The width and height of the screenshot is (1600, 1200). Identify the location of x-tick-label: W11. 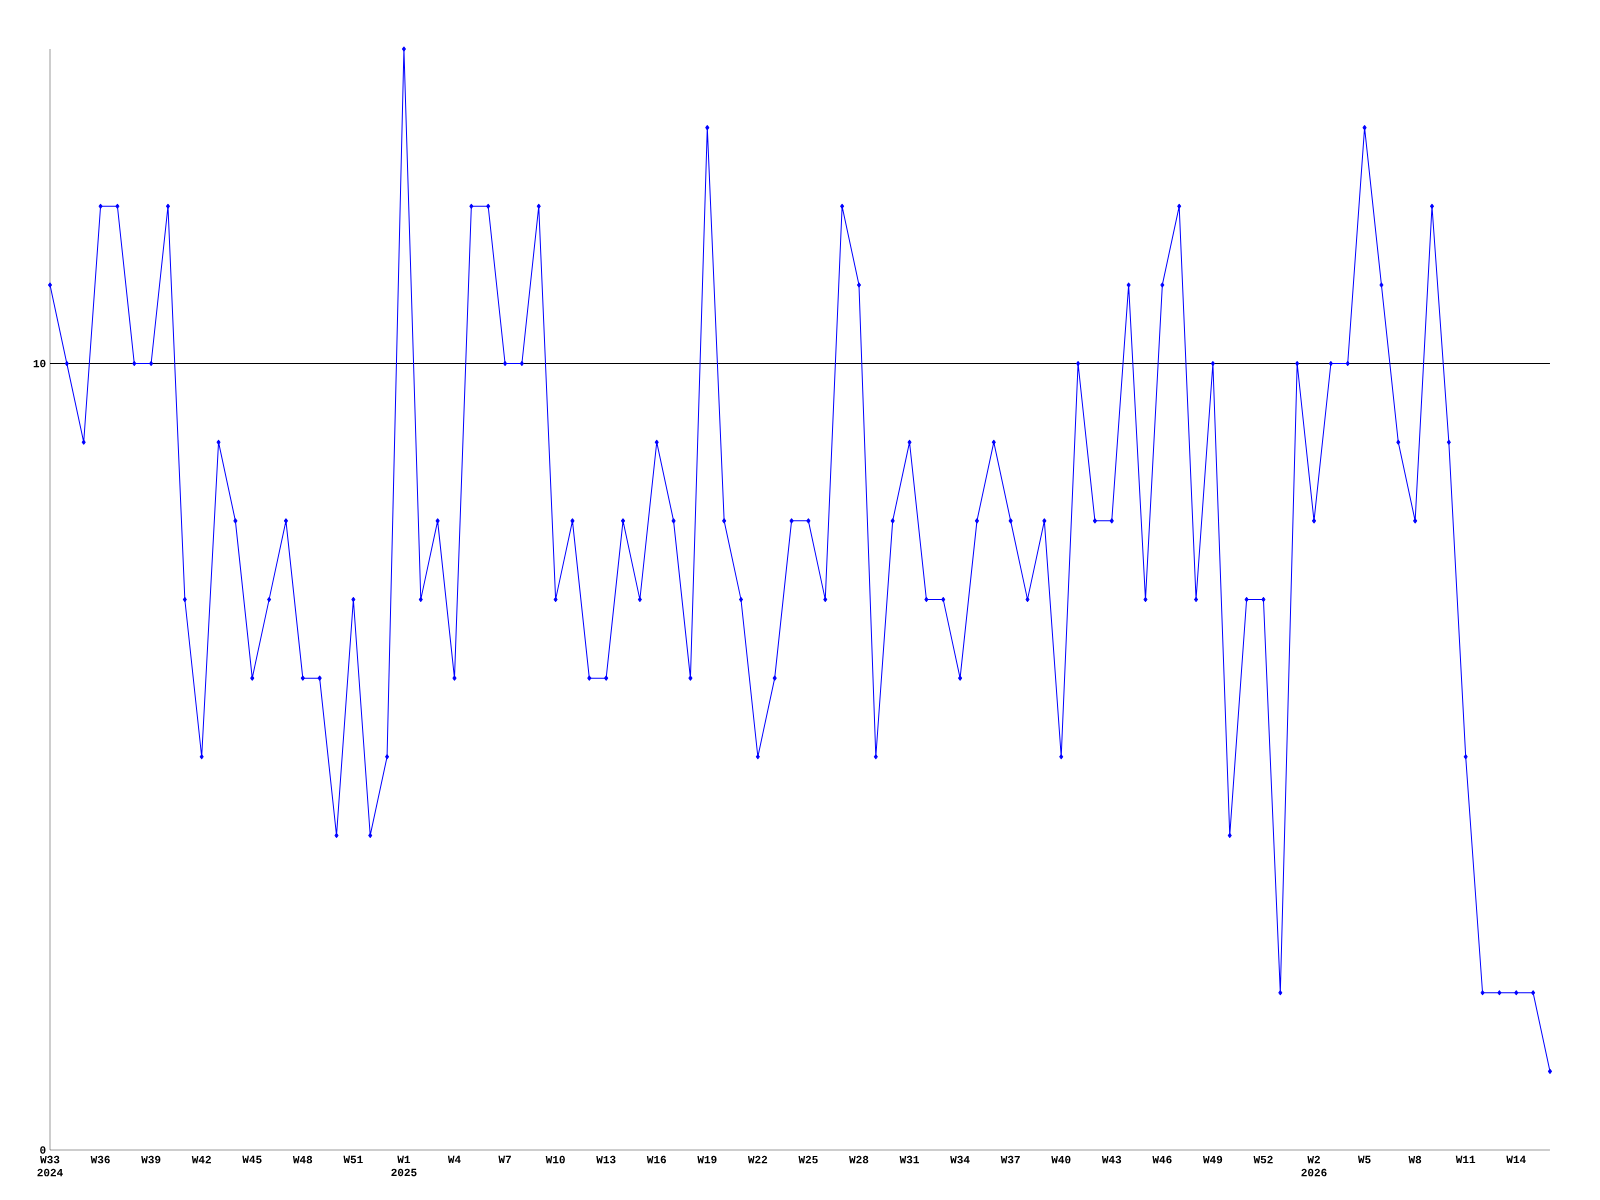
(1465, 1159).